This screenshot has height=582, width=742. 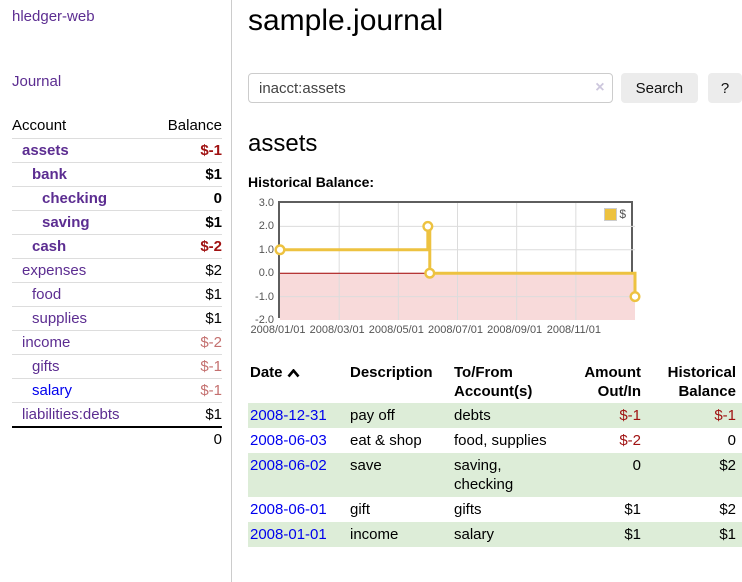 I want to click on x-axis-tick: 2008/09/01, so click(x=515, y=330).